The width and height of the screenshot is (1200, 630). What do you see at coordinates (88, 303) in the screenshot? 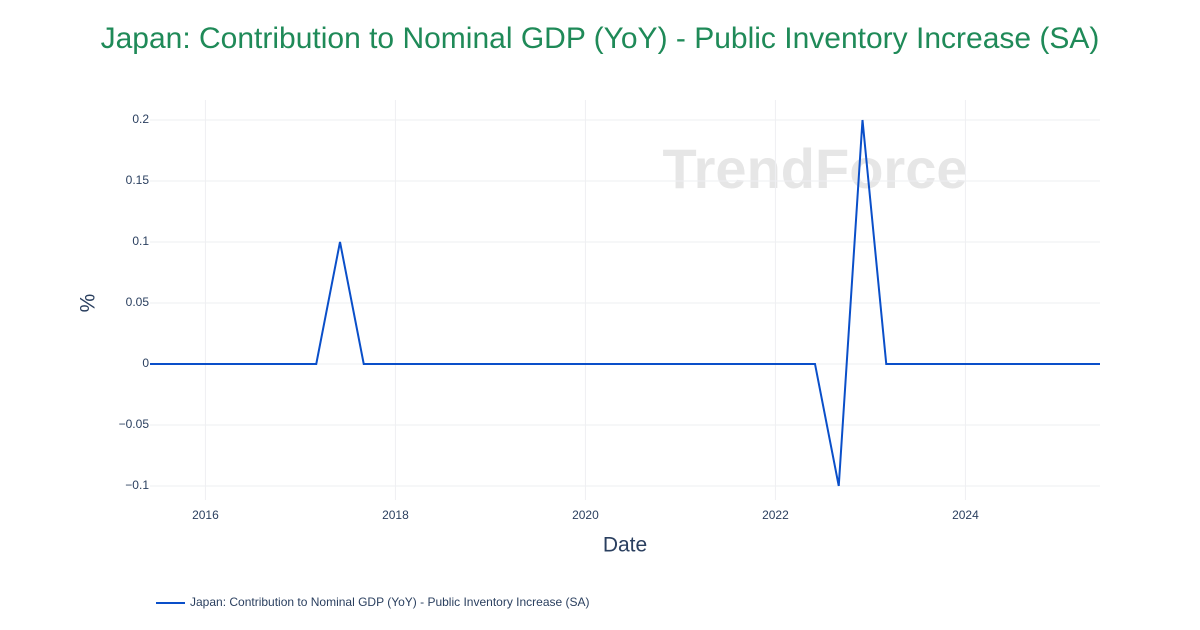
I see `y-axis-label: %` at bounding box center [88, 303].